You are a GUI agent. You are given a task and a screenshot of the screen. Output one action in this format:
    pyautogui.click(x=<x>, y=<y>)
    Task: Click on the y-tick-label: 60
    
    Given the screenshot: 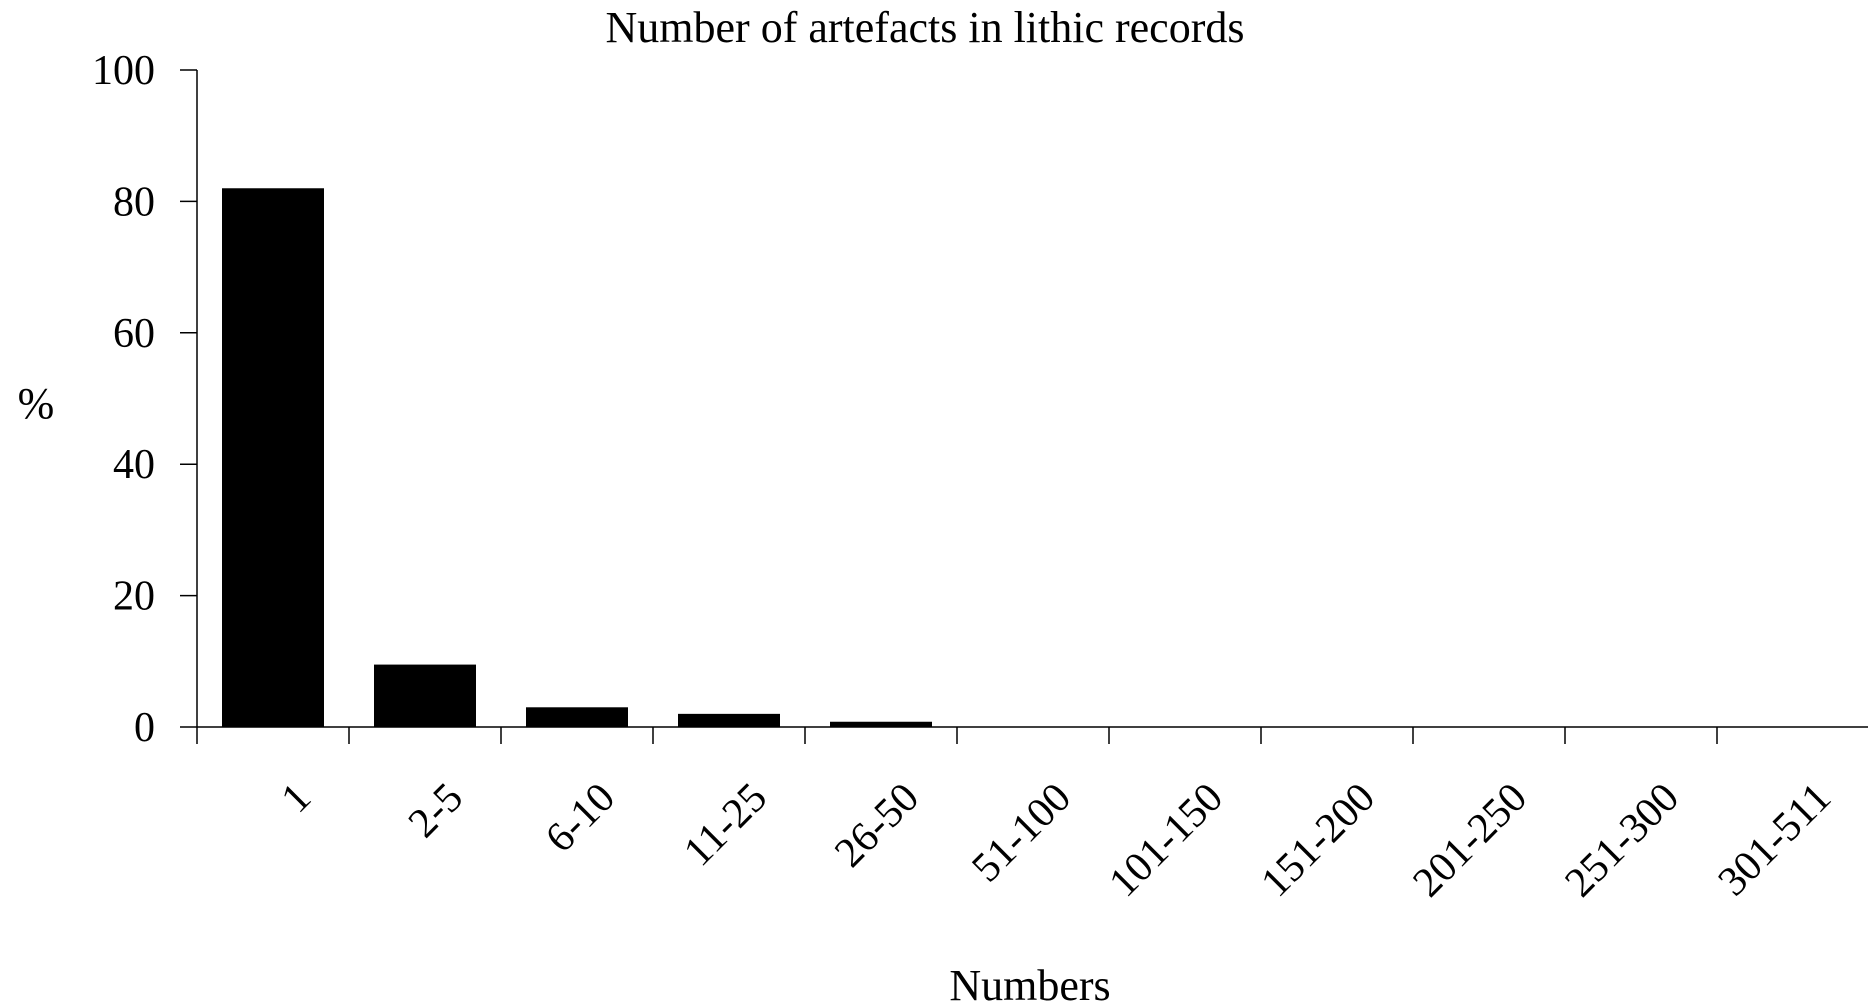 What is the action you would take?
    pyautogui.click(x=134, y=334)
    